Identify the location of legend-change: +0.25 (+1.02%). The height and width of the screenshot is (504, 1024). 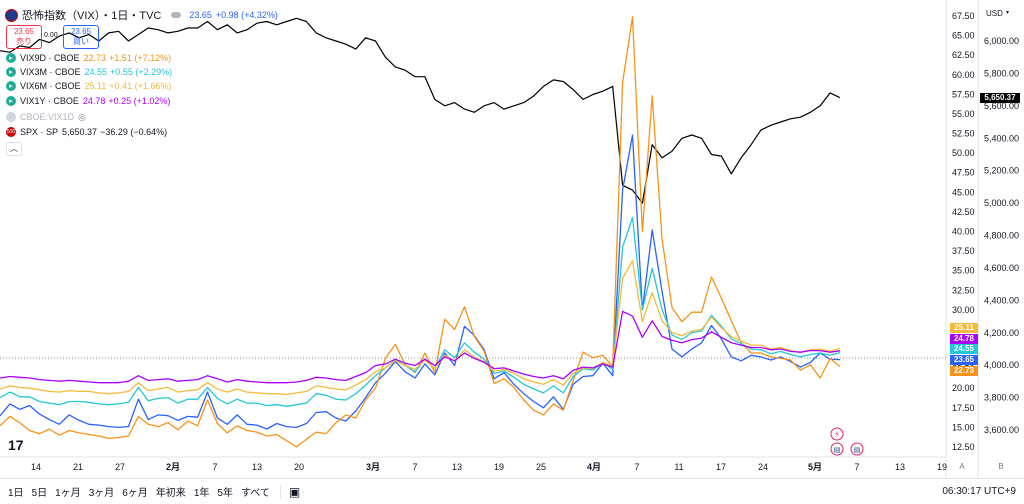
(139, 101).